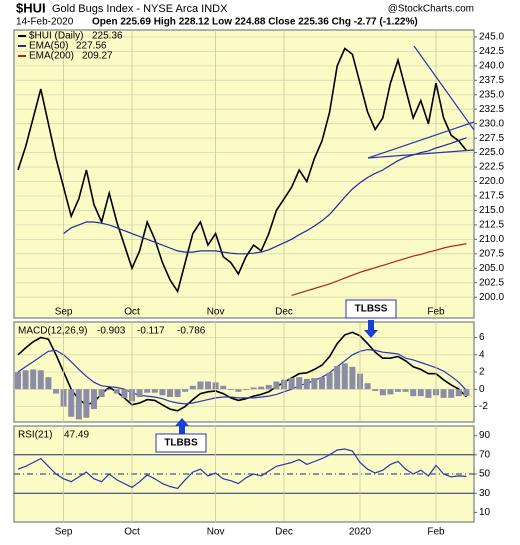  I want to click on annotation: TLBBS, so click(181, 443).